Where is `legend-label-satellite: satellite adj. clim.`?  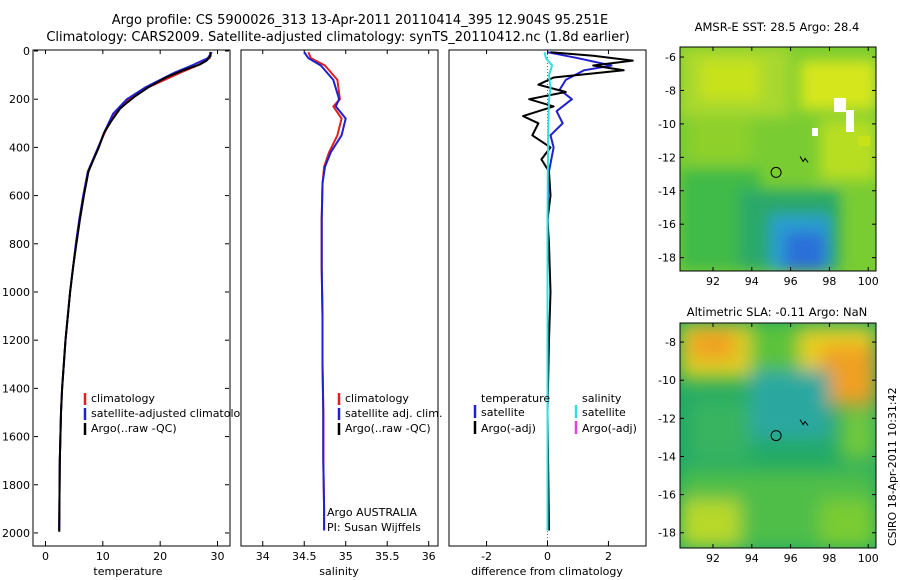 legend-label-satellite: satellite adj. clim. is located at coordinates (393, 413).